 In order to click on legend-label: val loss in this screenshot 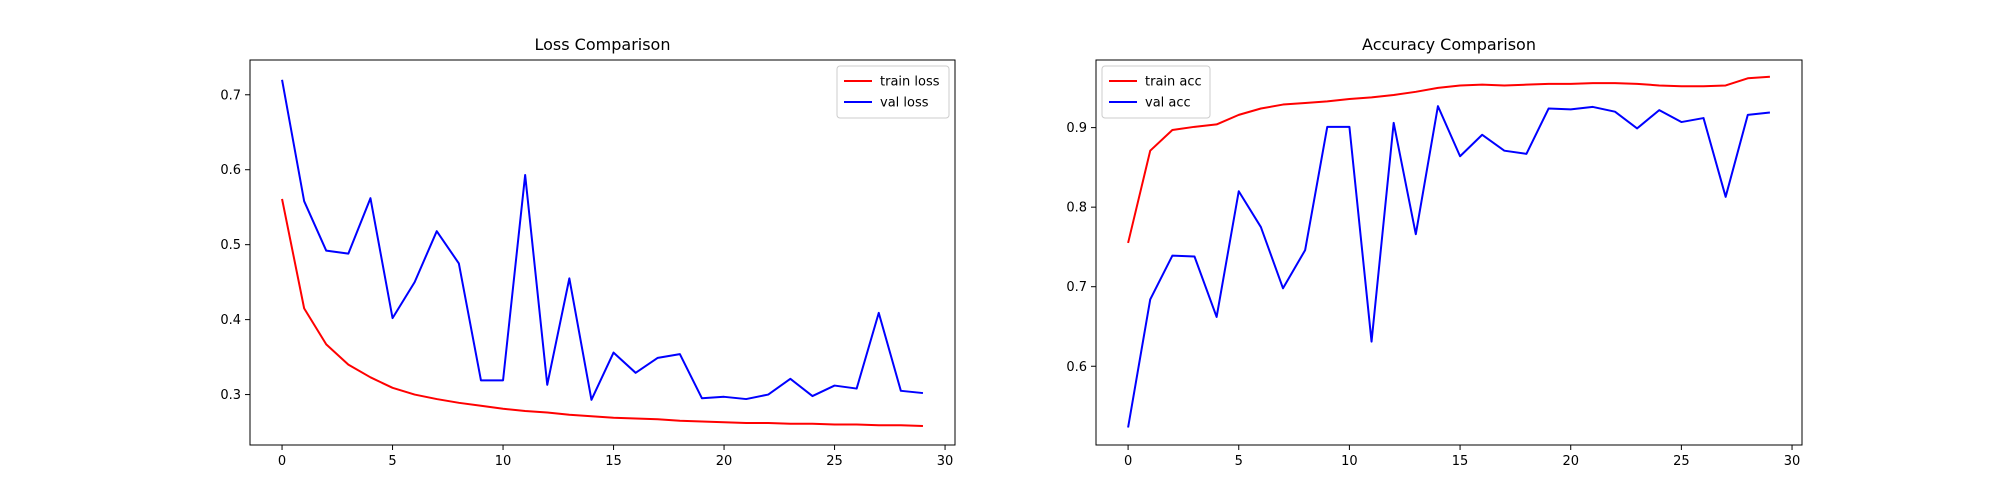, I will do `click(904, 103)`.